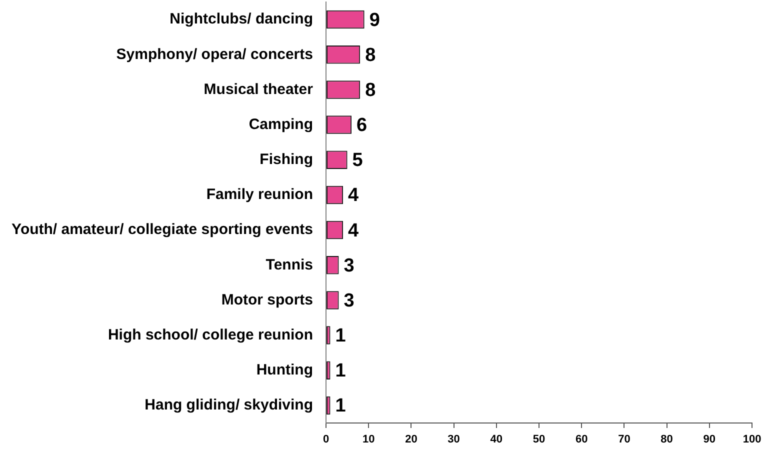  I want to click on x-tick-label: 0, so click(326, 440).